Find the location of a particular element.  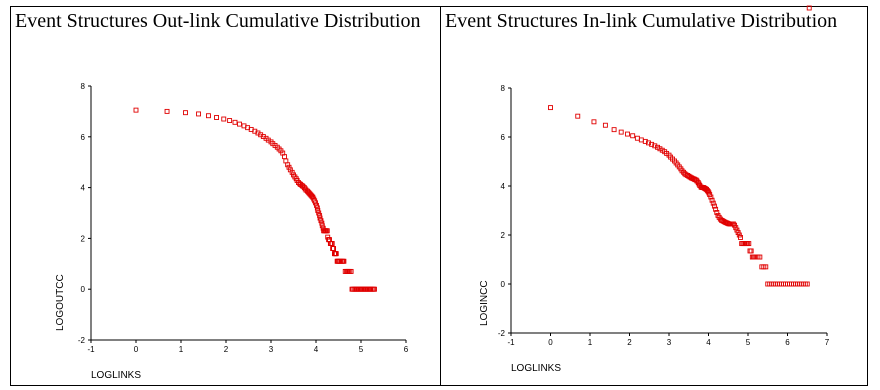

x-tick-label: 7 is located at coordinates (827, 342).